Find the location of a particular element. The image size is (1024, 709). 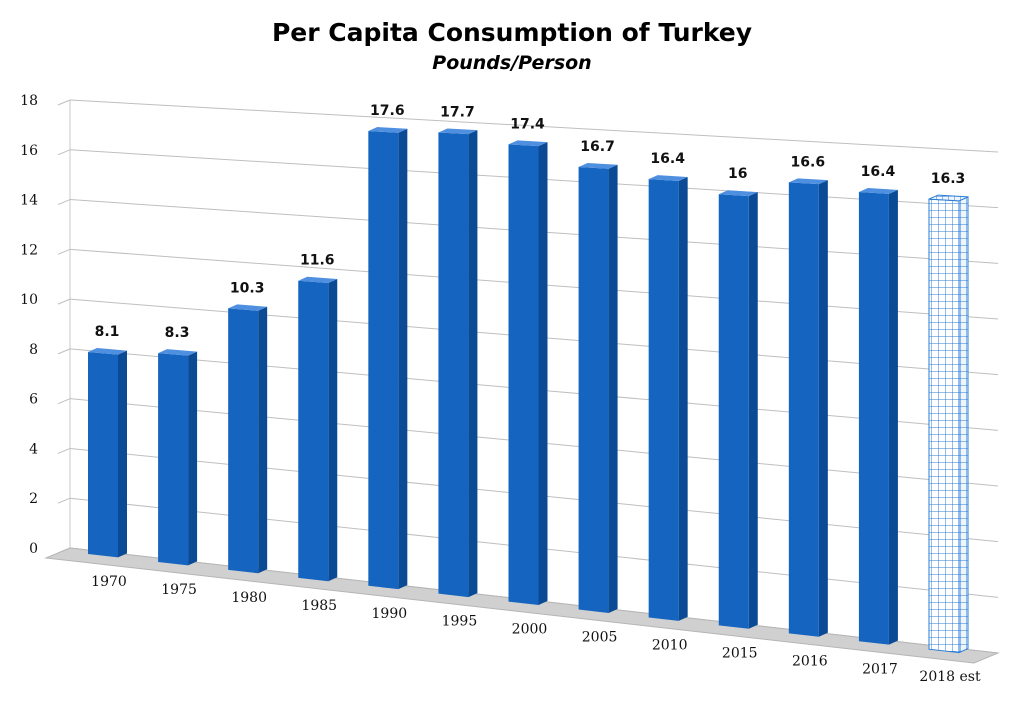

y-tick-label: 10 is located at coordinates (29, 300).